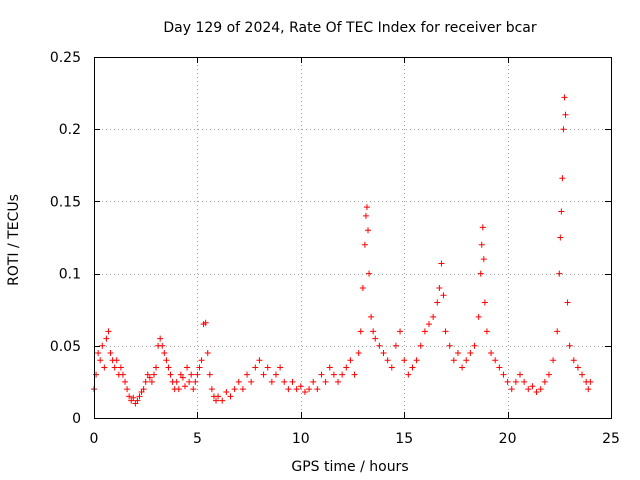 The width and height of the screenshot is (640, 480). I want to click on x-tick-label: 0, so click(94, 439).